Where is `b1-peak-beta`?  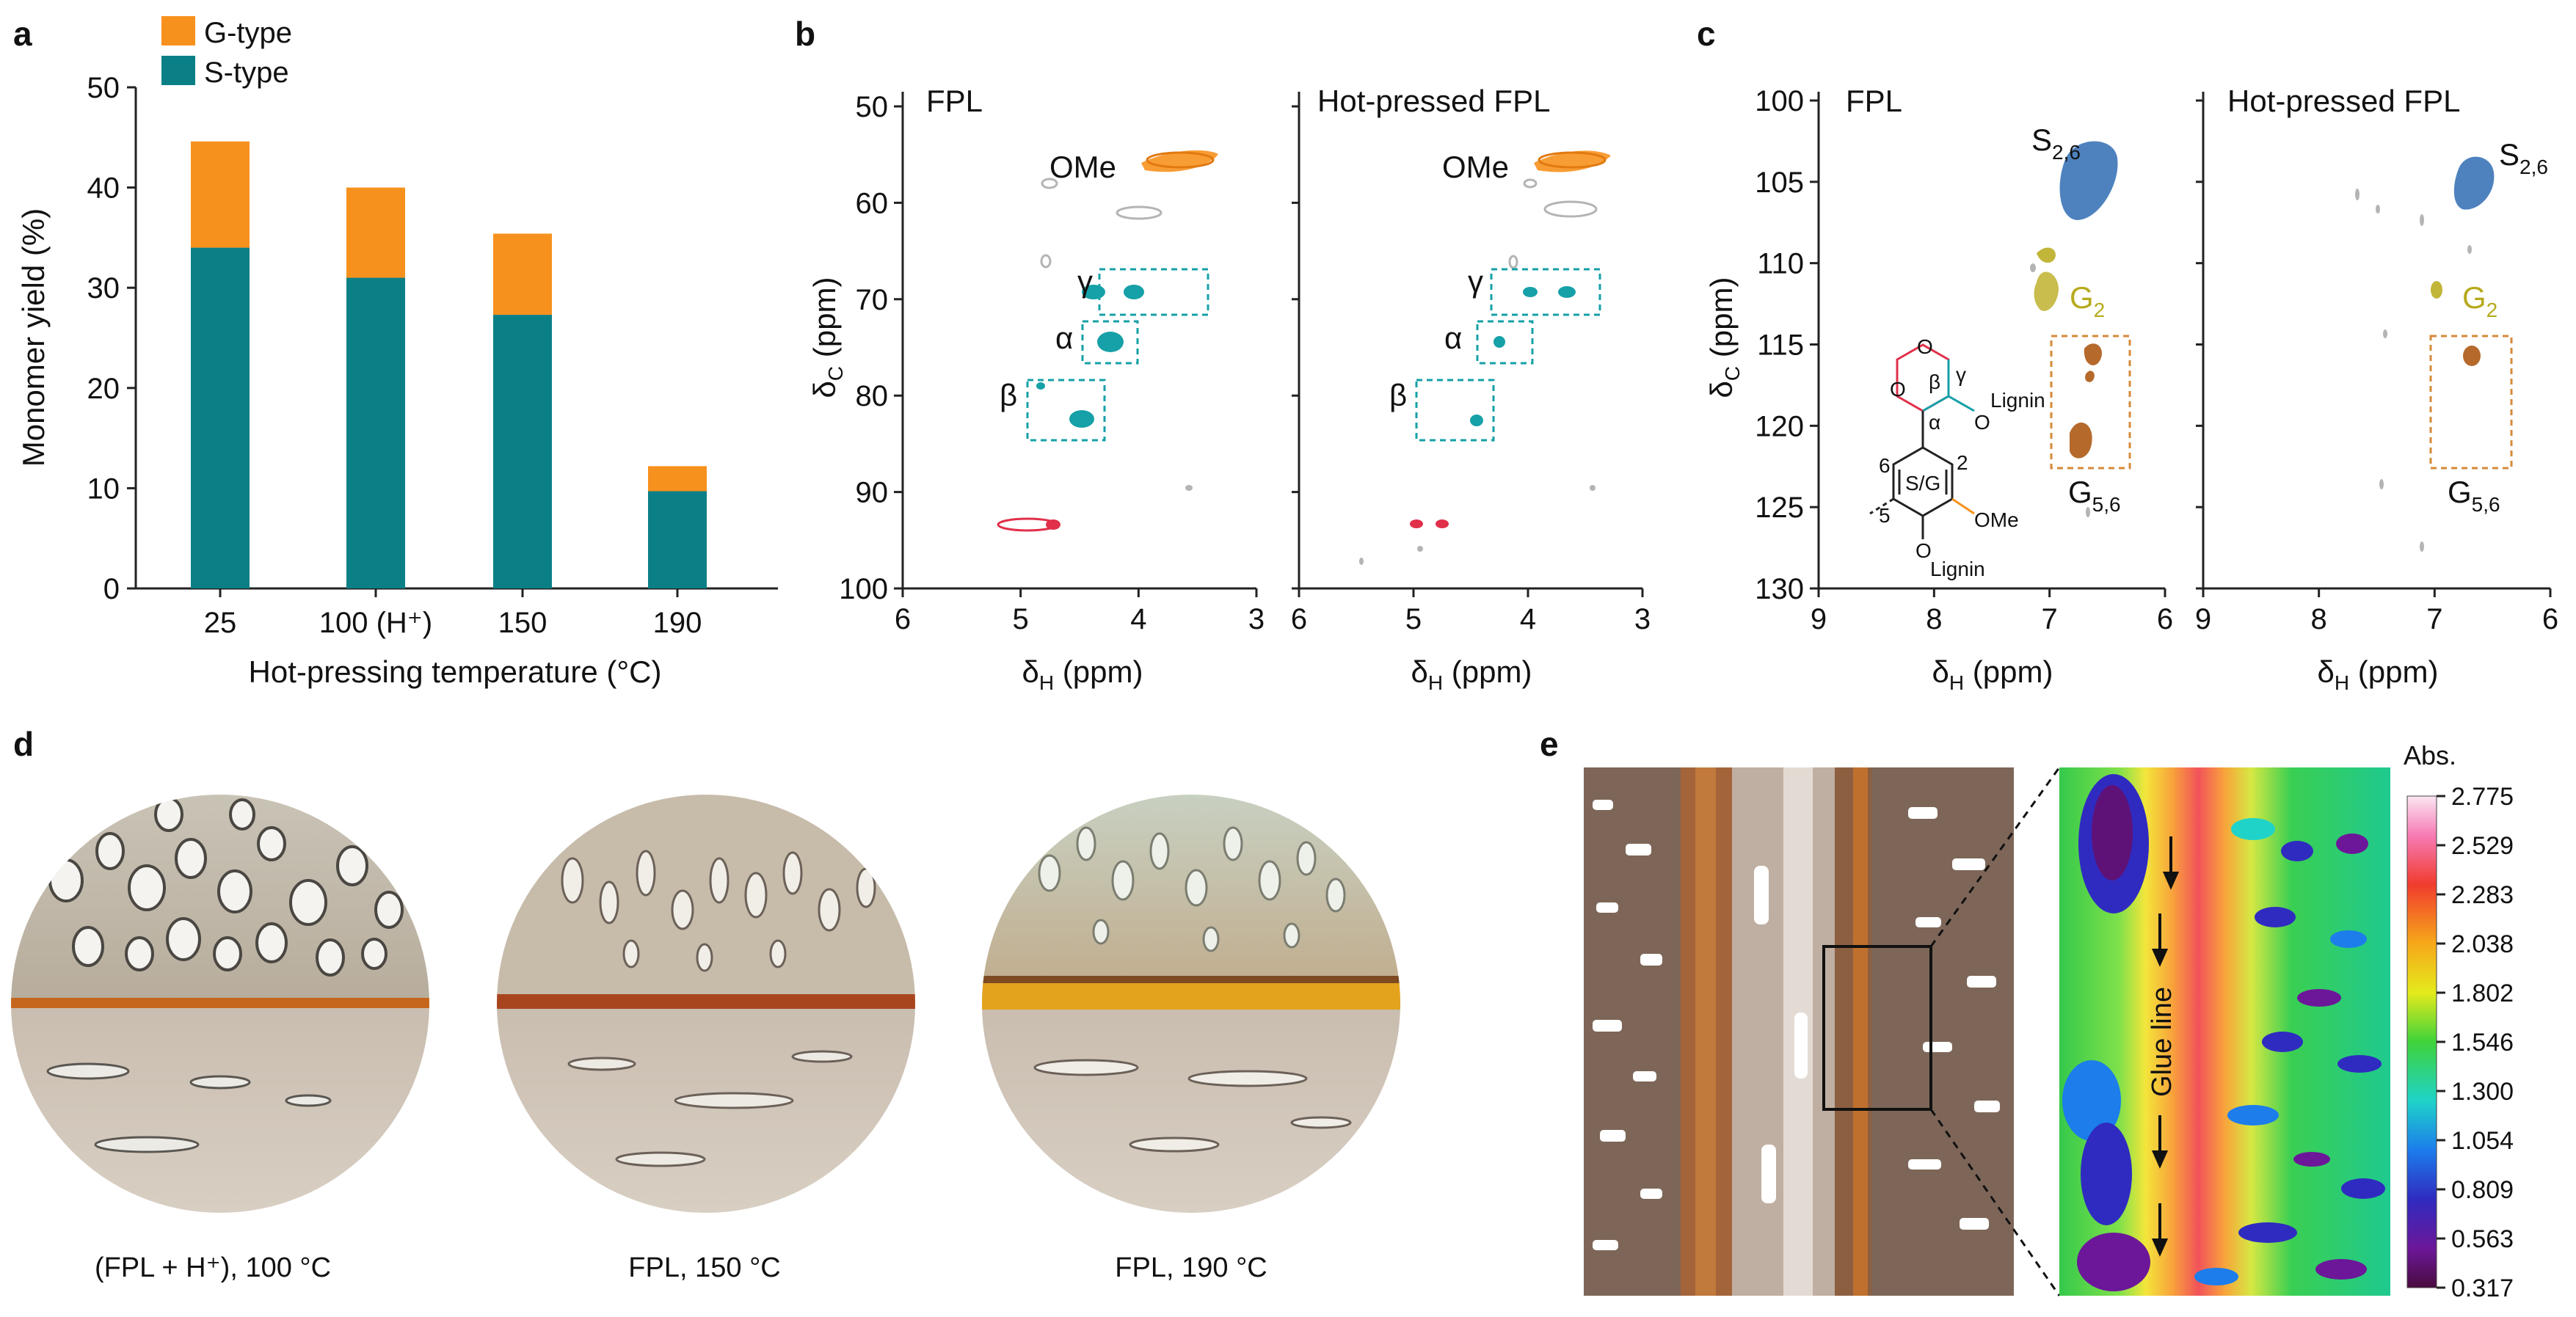
b1-peak-beta is located at coordinates (1040, 386).